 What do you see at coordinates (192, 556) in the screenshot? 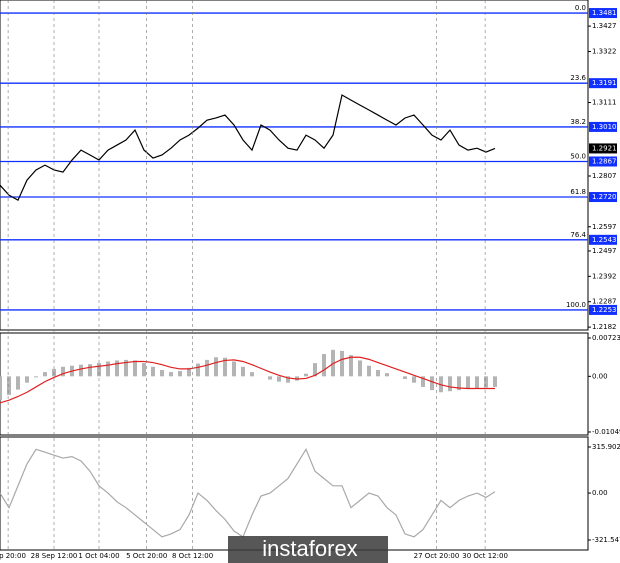
I see `x-tick-label: 8 Oct 12:00` at bounding box center [192, 556].